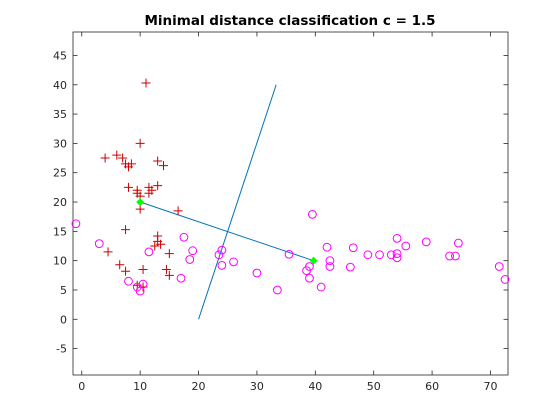  I want to click on x-tick-label: 40, so click(315, 386).